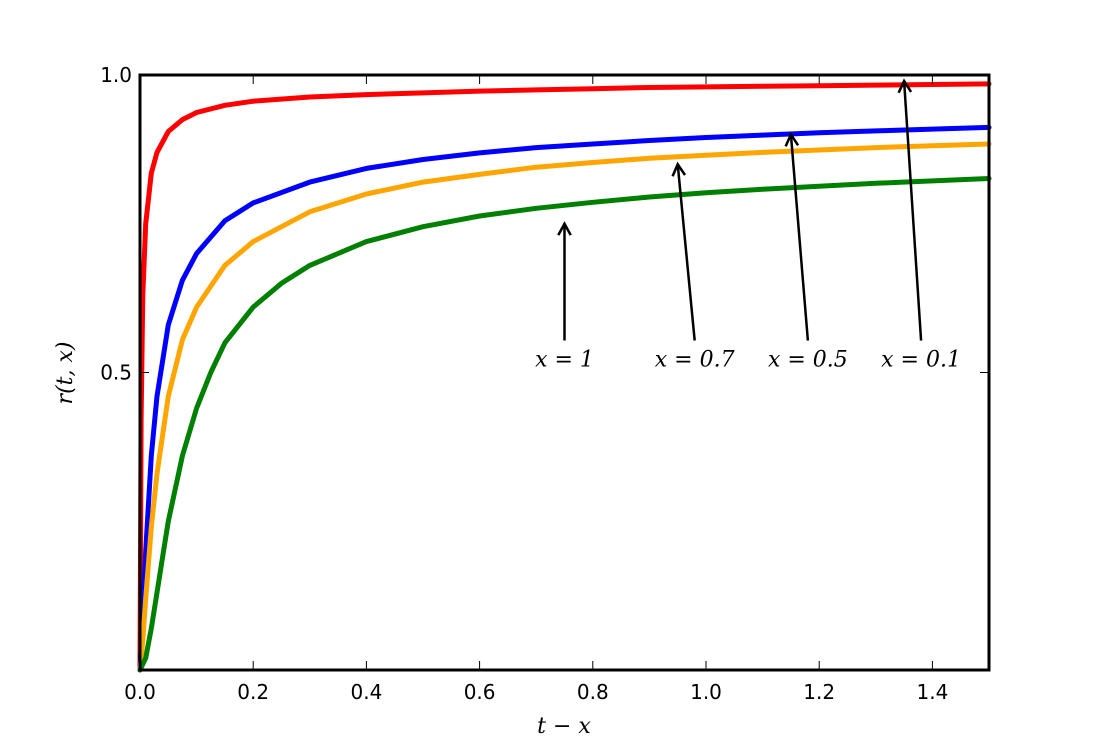  I want to click on y-tick-label: 0.5, so click(116, 373).